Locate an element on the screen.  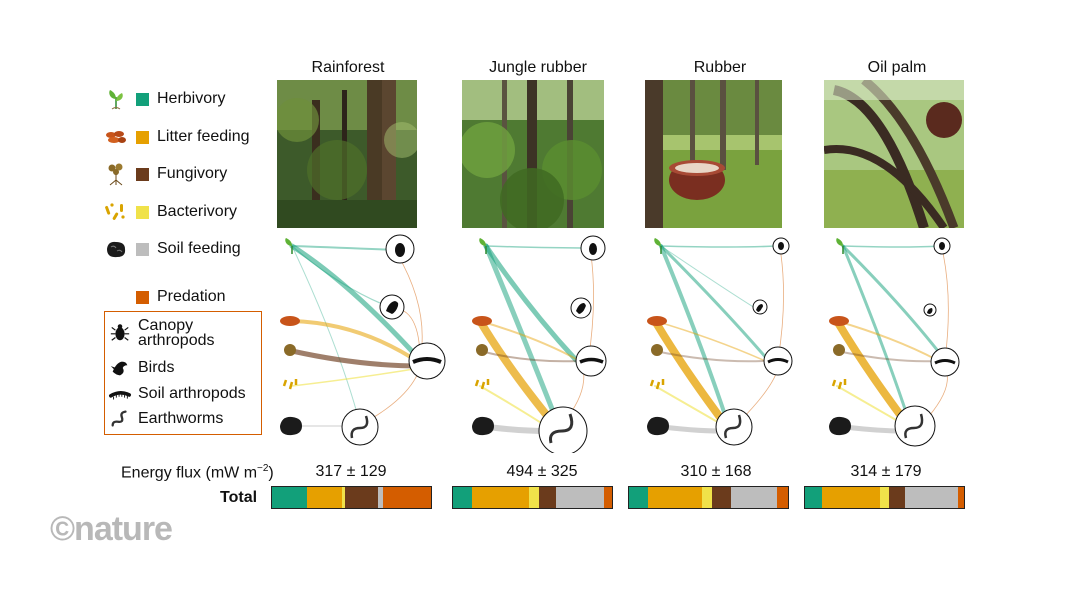
millipede-icon is located at coordinates (120, 395).